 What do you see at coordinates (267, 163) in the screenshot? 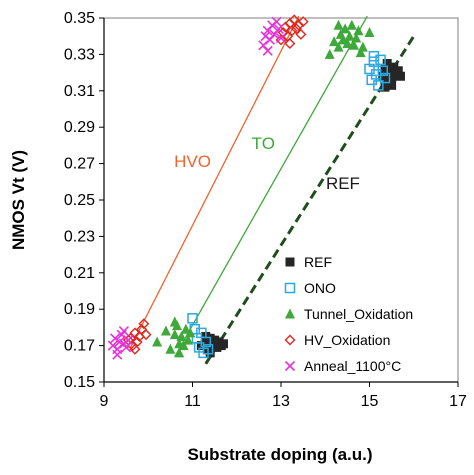
I see `annotations: HVO TO REF` at bounding box center [267, 163].